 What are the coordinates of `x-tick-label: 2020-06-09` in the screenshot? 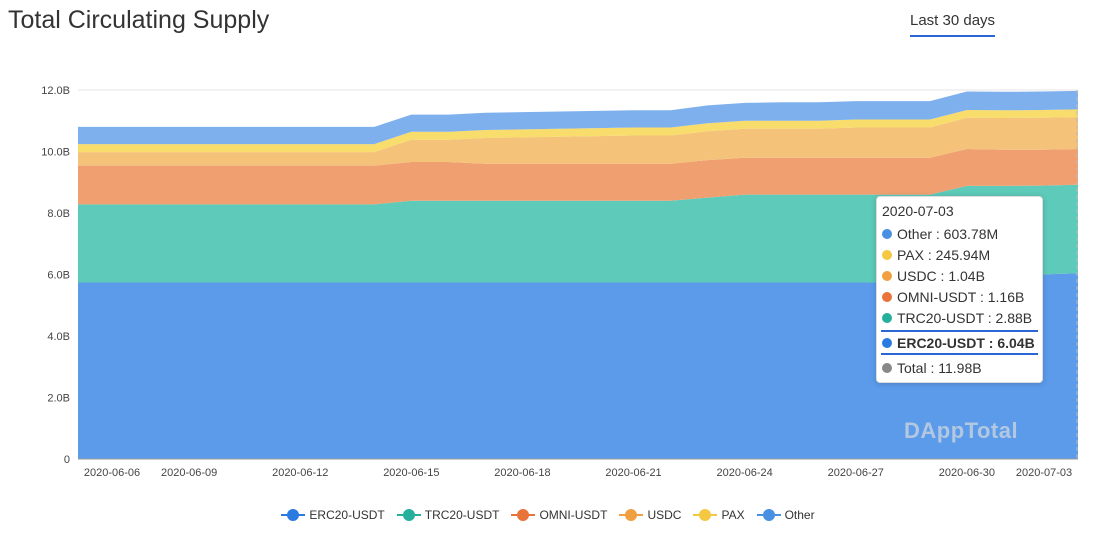 It's located at (189, 473).